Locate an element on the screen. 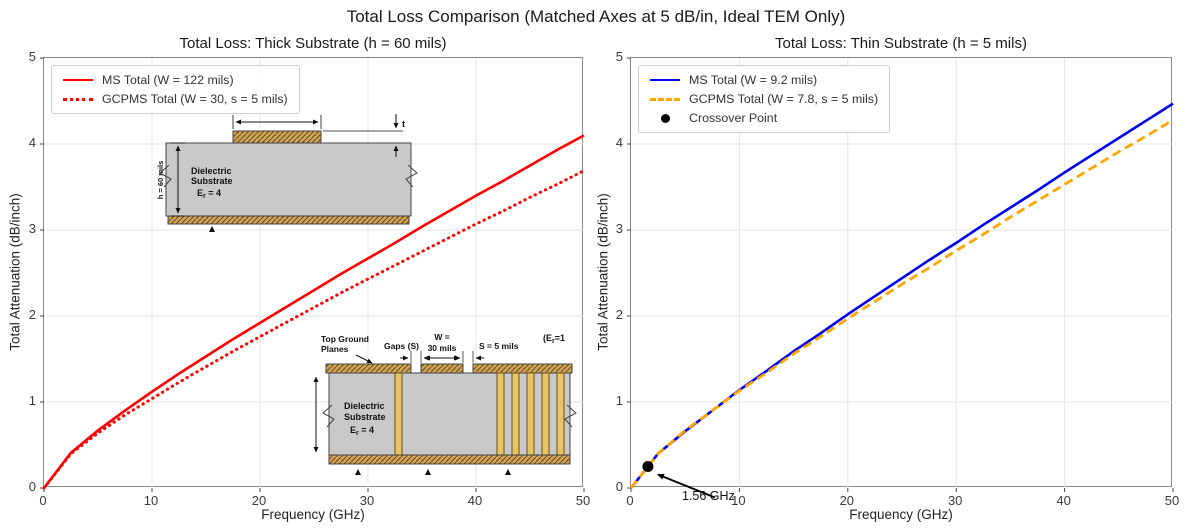  legend-label: GCPMS Total (W = 7.8, s = 5 mils) is located at coordinates (784, 99).